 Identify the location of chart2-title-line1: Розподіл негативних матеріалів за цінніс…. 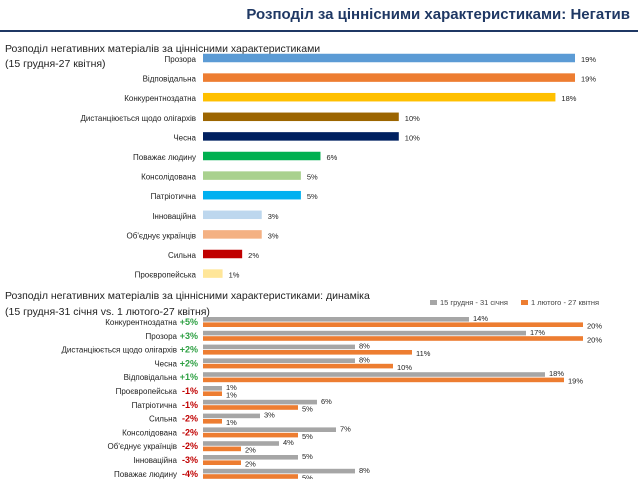
(187, 296).